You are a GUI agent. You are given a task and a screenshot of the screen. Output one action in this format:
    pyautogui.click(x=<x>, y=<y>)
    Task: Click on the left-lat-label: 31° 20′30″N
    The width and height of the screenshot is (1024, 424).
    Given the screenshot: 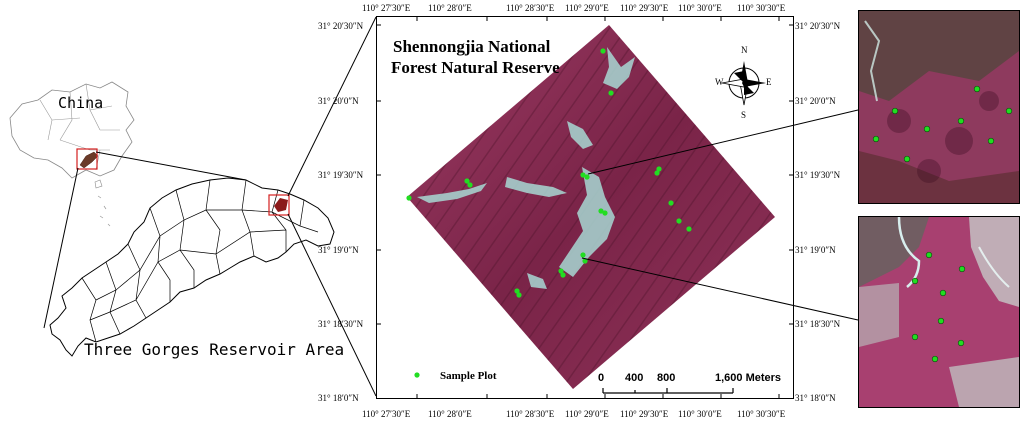 What is the action you would take?
    pyautogui.click(x=341, y=26)
    